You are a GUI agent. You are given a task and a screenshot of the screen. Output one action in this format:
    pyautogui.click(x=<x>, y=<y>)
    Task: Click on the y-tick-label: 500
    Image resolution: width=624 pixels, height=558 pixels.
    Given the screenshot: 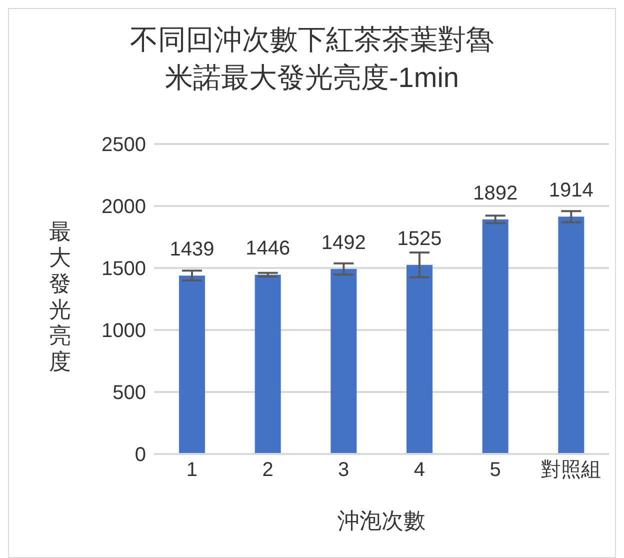 What is the action you would take?
    pyautogui.click(x=129, y=393)
    